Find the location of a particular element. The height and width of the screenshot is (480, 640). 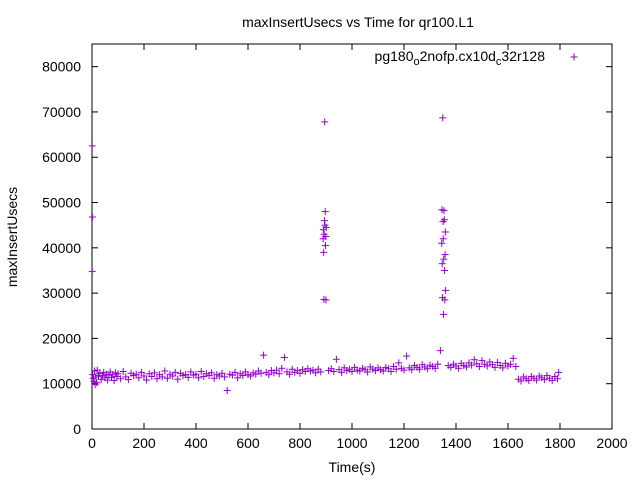

x-axis-label: Time(s) is located at coordinates (352, 467).